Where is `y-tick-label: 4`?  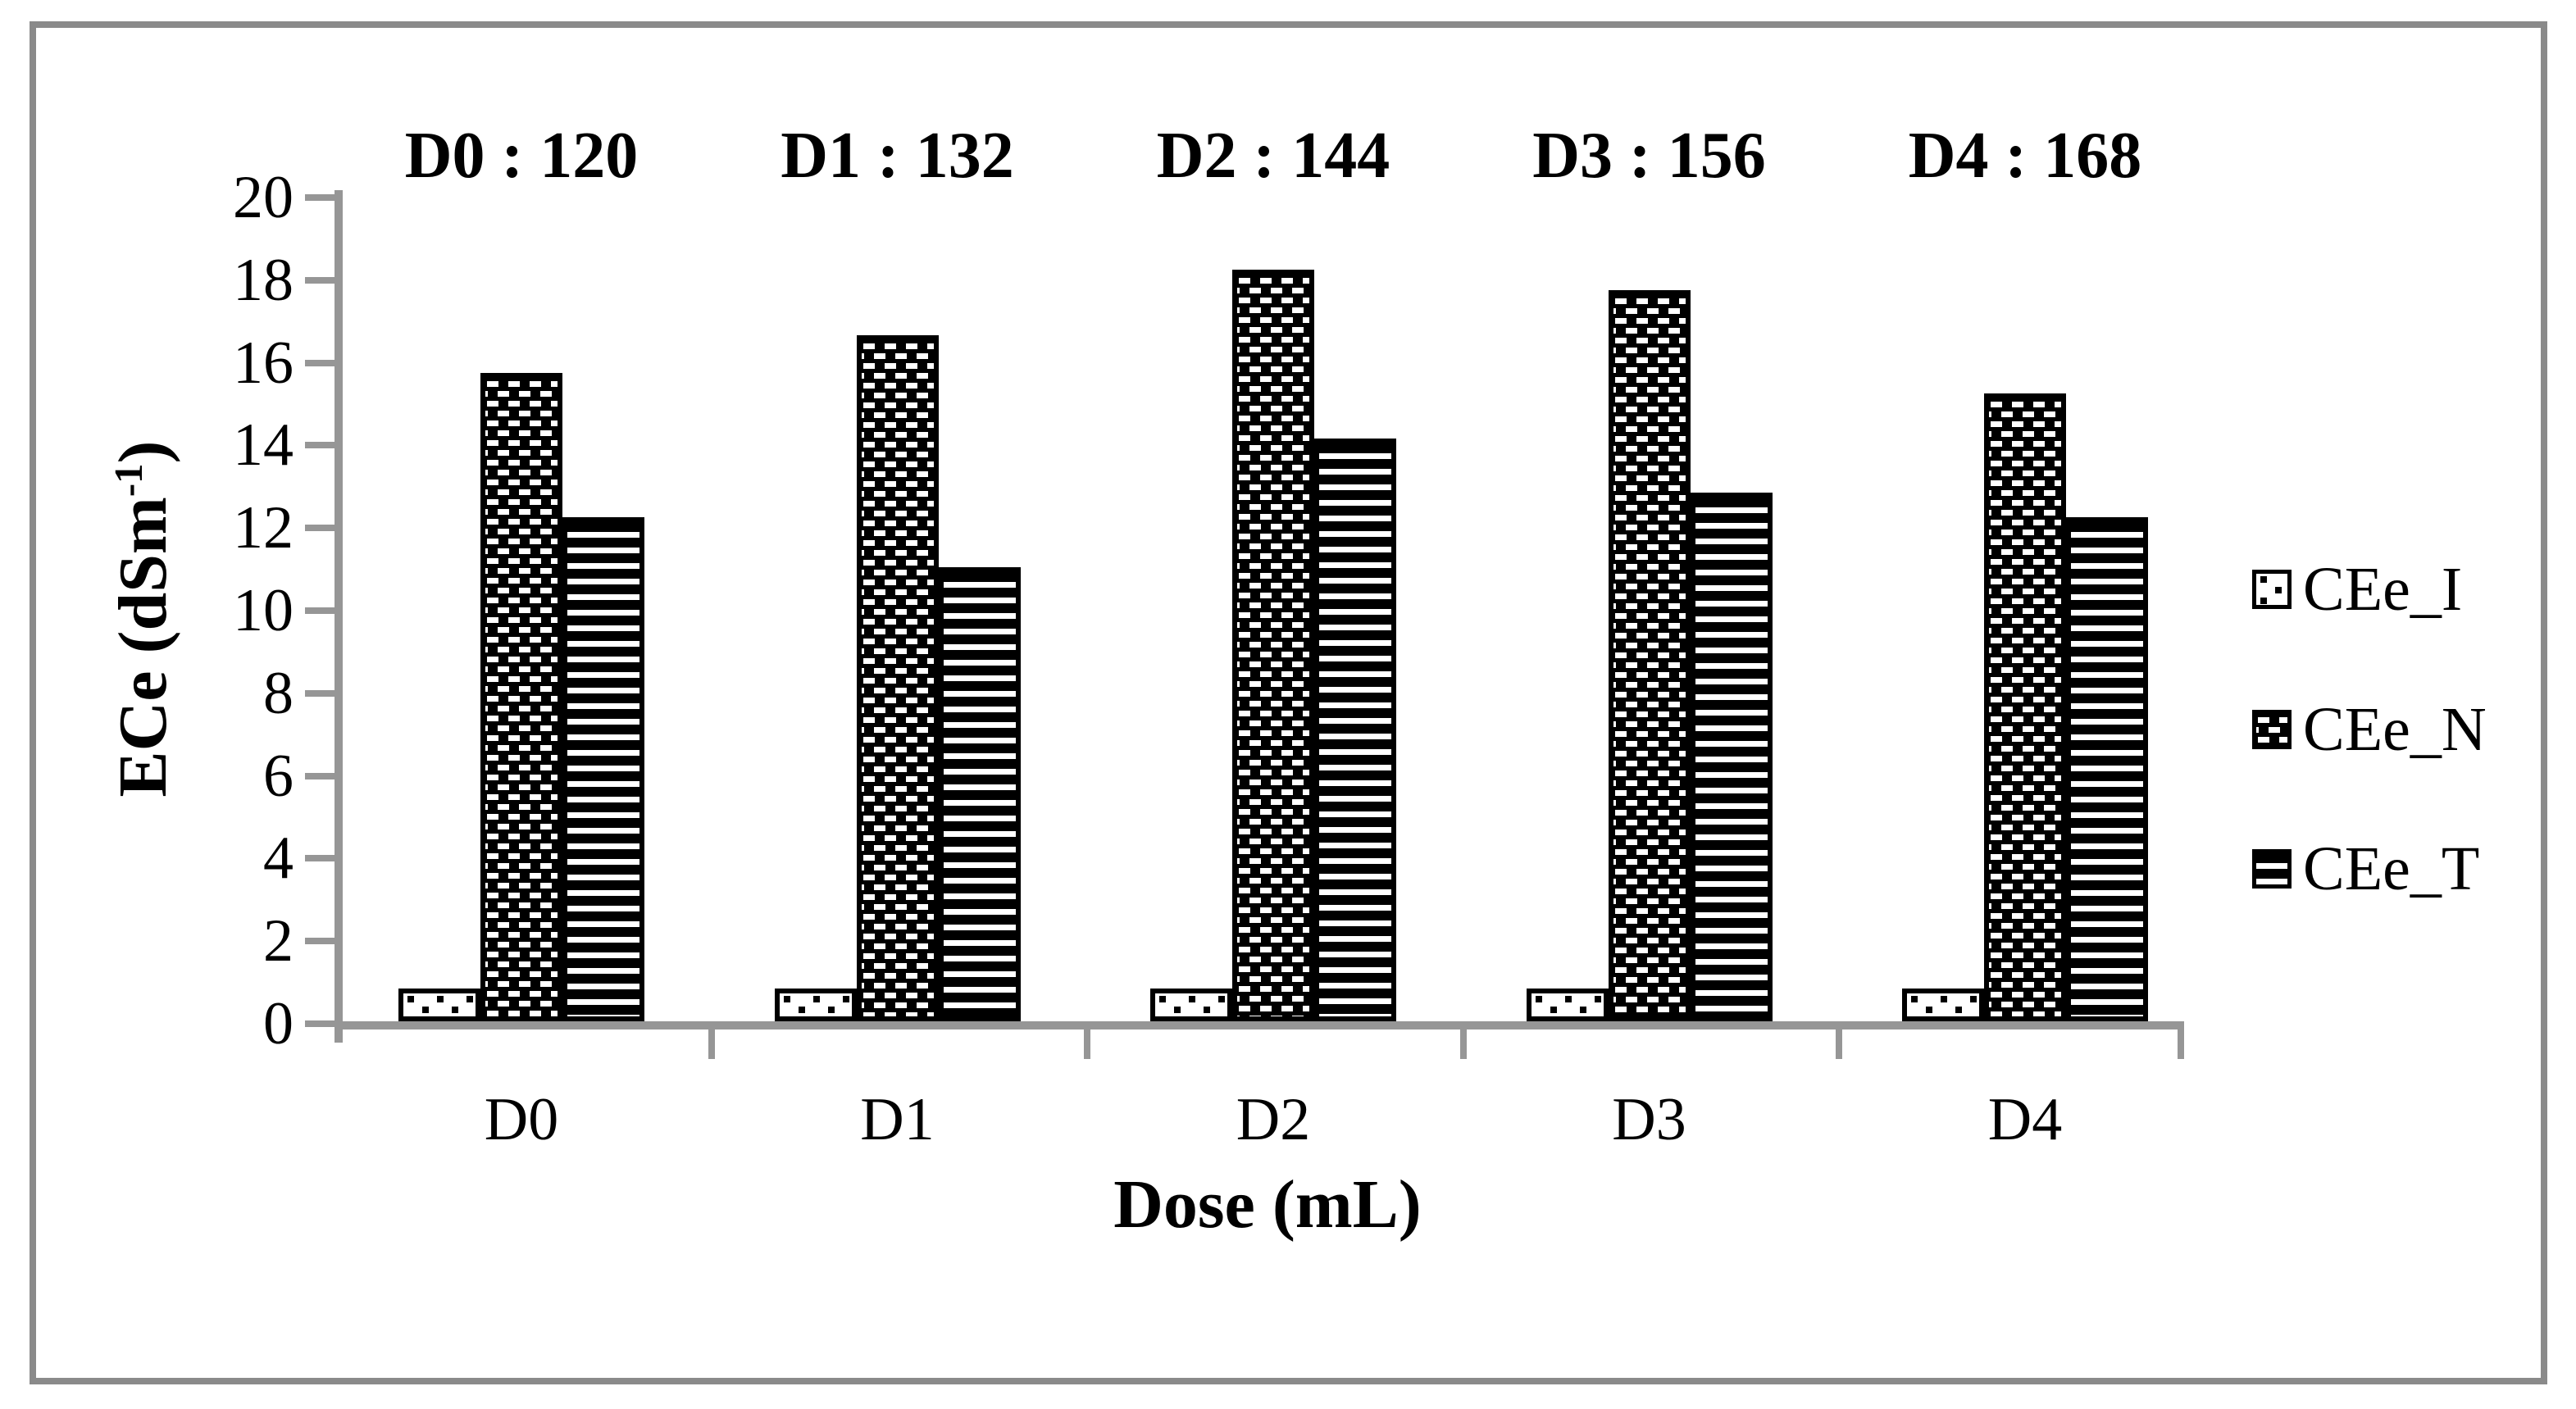
y-tick-label: 4 is located at coordinates (278, 859).